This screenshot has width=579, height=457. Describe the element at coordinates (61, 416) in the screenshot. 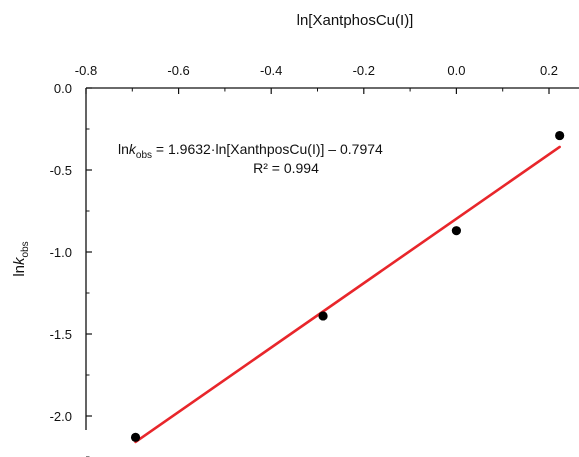

I see `y-tick-label: -2.0` at that location.